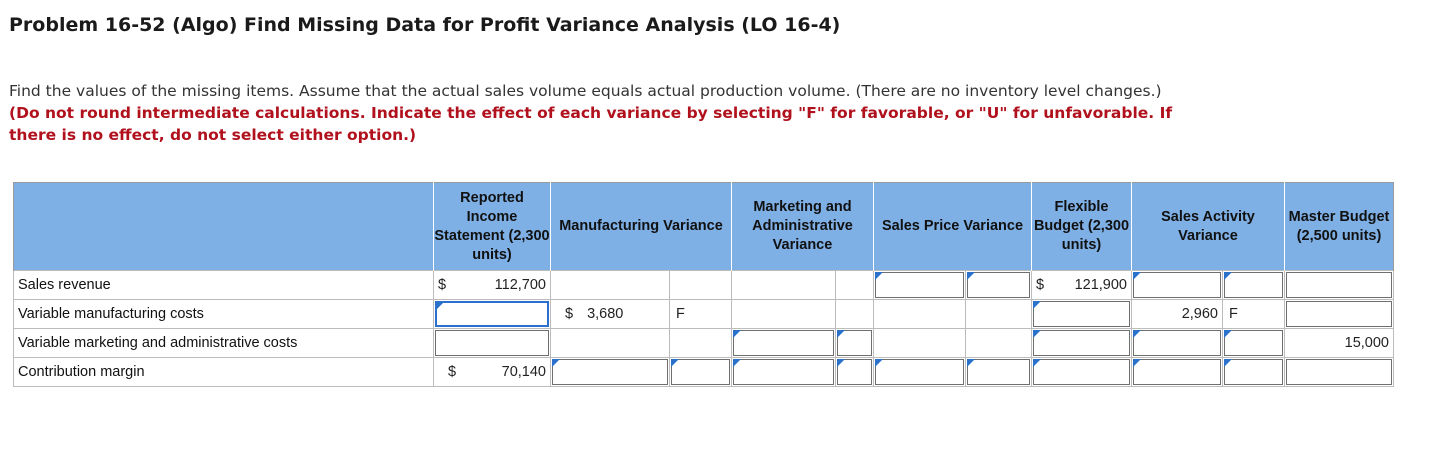 This screenshot has width=1454, height=475. I want to click on contribution-mfg-amount-input, so click(610, 372).